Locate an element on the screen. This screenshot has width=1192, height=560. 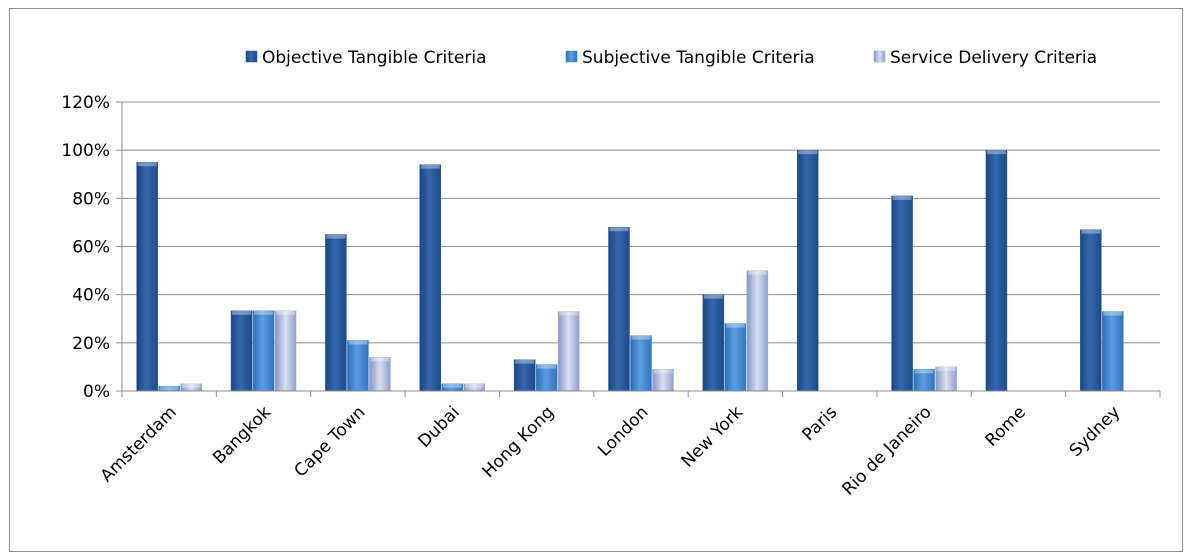
x-category-label: Paris is located at coordinates (819, 423).